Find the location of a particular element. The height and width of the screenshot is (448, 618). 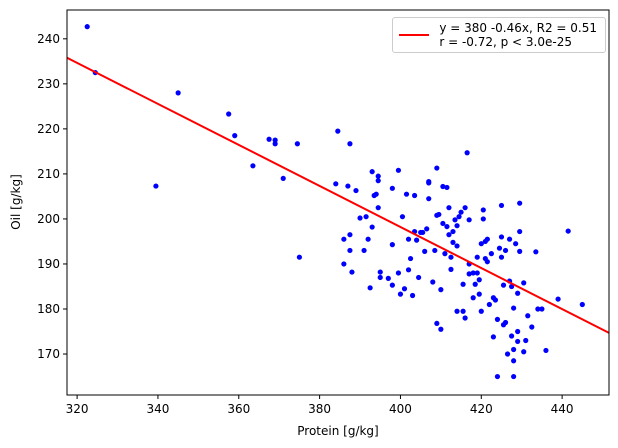

y-tick-label: 240 is located at coordinates (48, 39).